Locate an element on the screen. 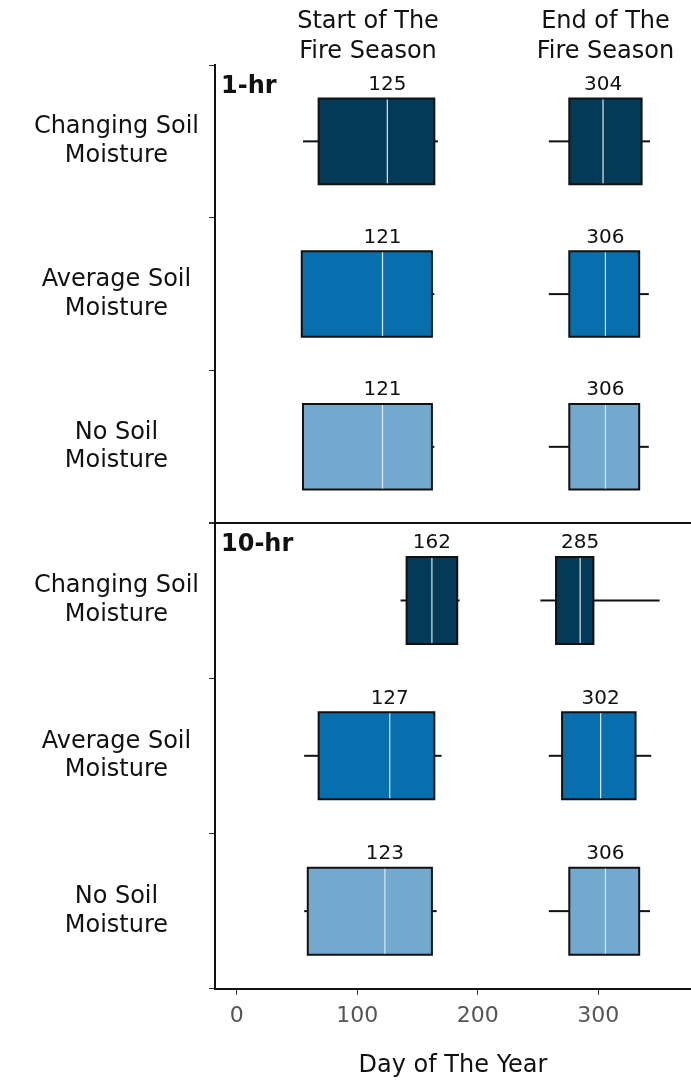  series-label: End of The Fire Season is located at coordinates (605, 35).